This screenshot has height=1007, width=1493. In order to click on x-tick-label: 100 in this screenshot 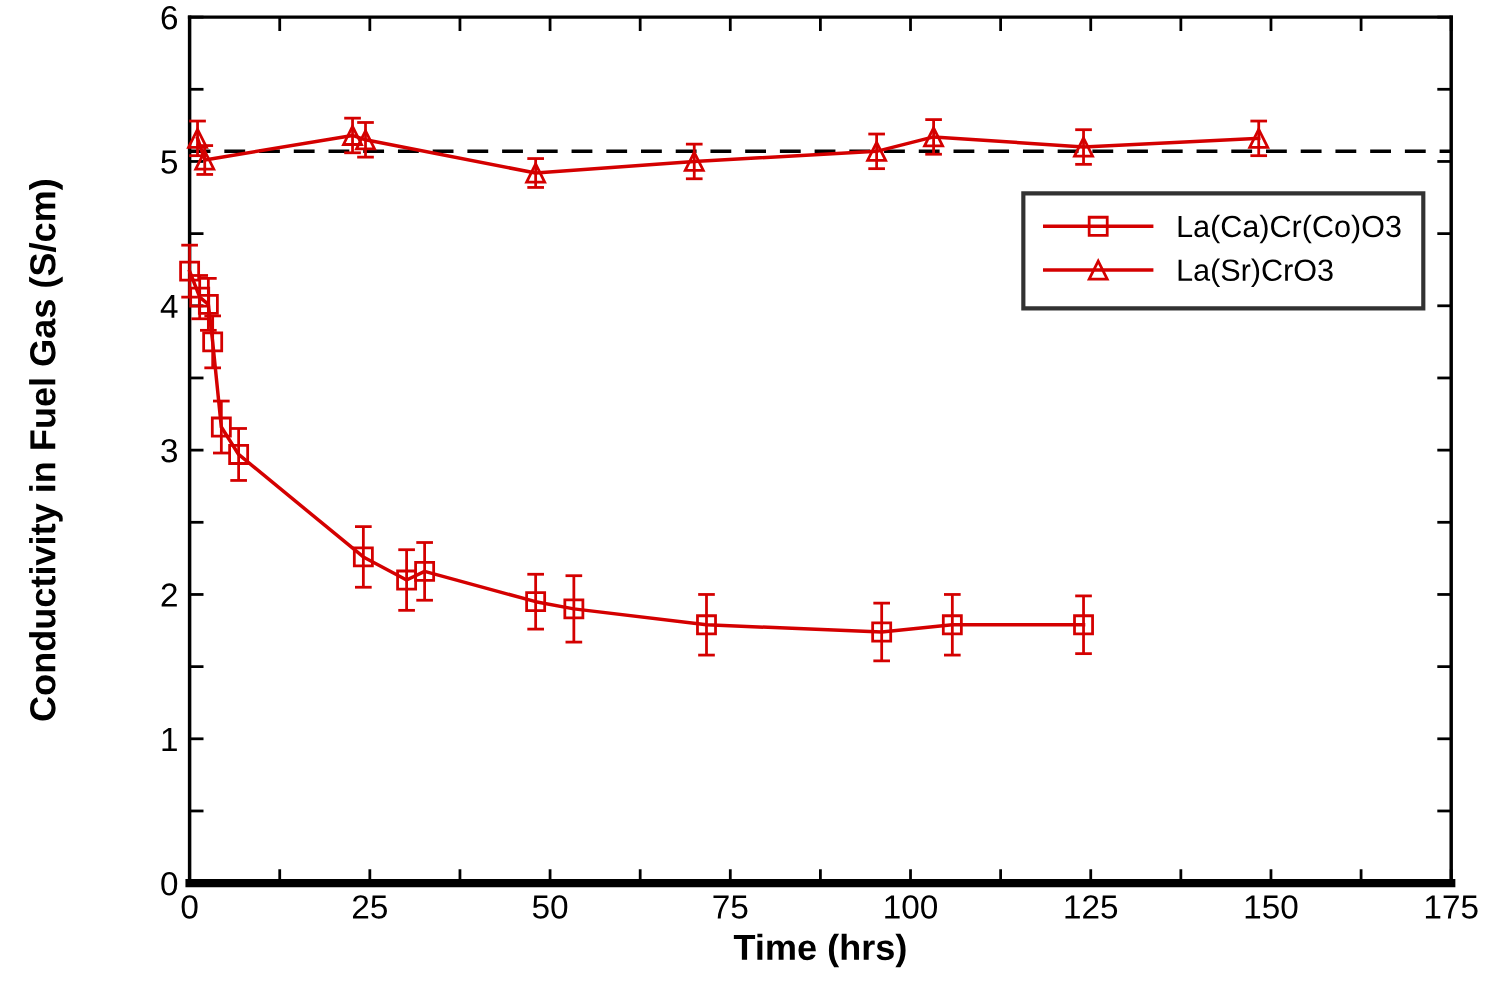, I will do `click(911, 907)`.